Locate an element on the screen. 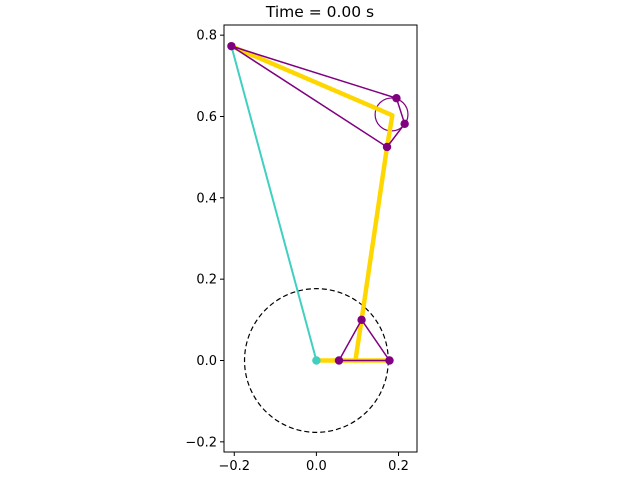 The height and width of the screenshot is (480, 640). x-tick-label: 0.2 is located at coordinates (398, 466).